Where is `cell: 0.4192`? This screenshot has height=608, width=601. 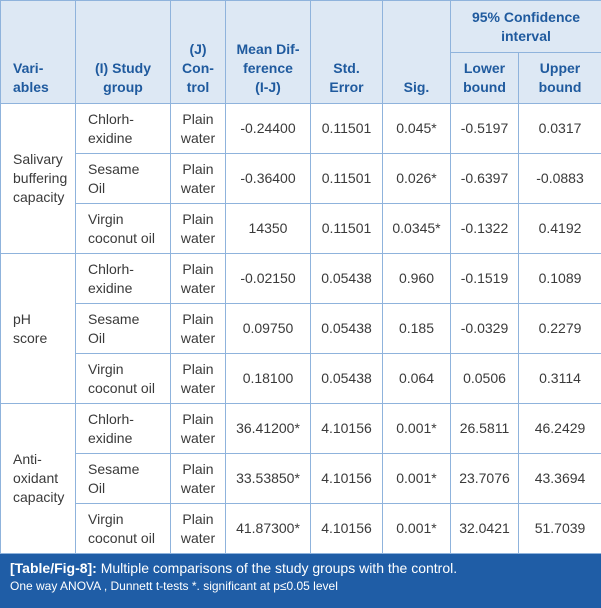
cell: 0.4192 is located at coordinates (560, 229).